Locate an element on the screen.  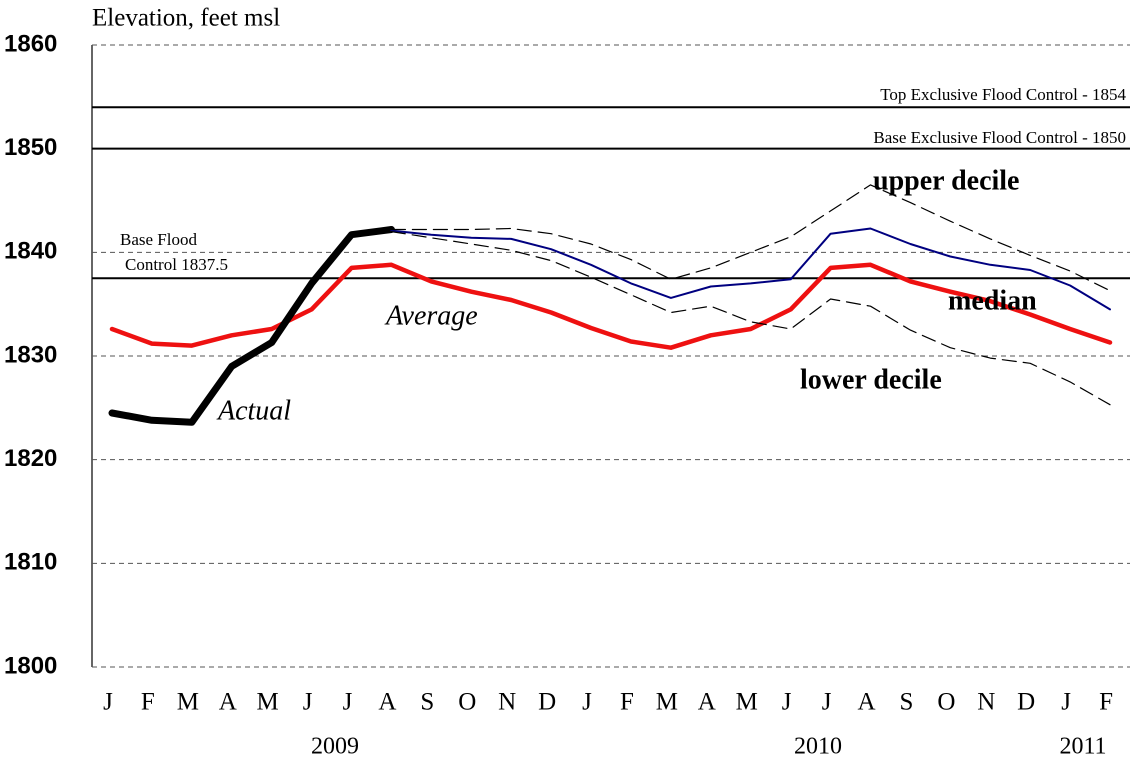
year-label: 2011 is located at coordinates (1082, 747).